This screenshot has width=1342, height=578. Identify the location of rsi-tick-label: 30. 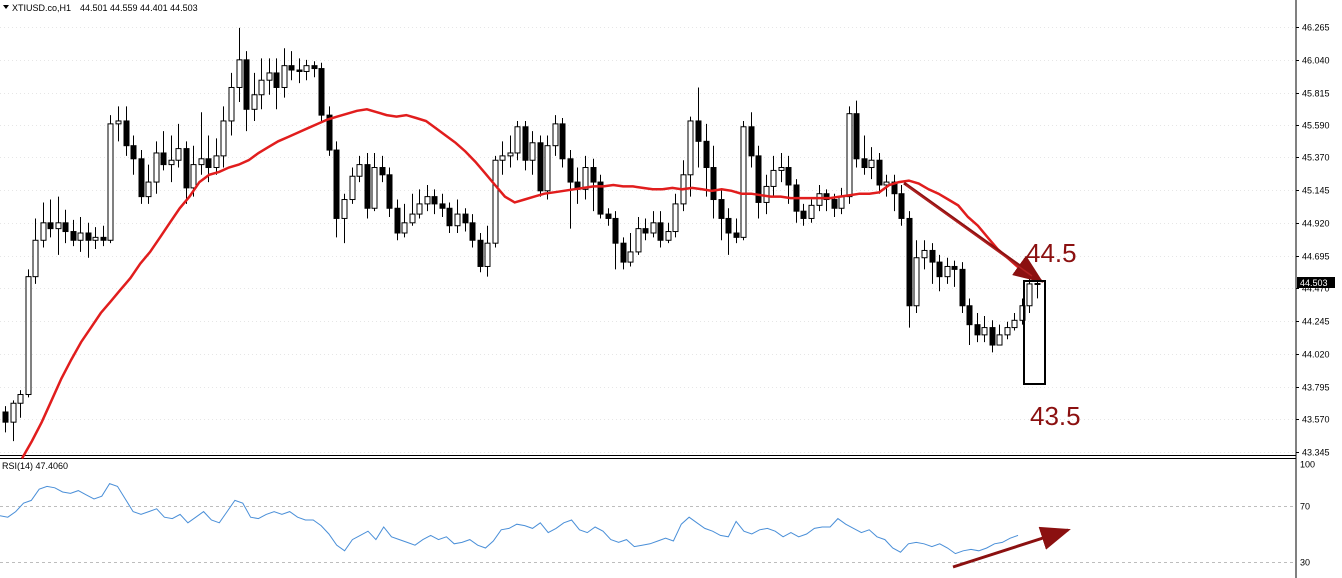
(1305, 563).